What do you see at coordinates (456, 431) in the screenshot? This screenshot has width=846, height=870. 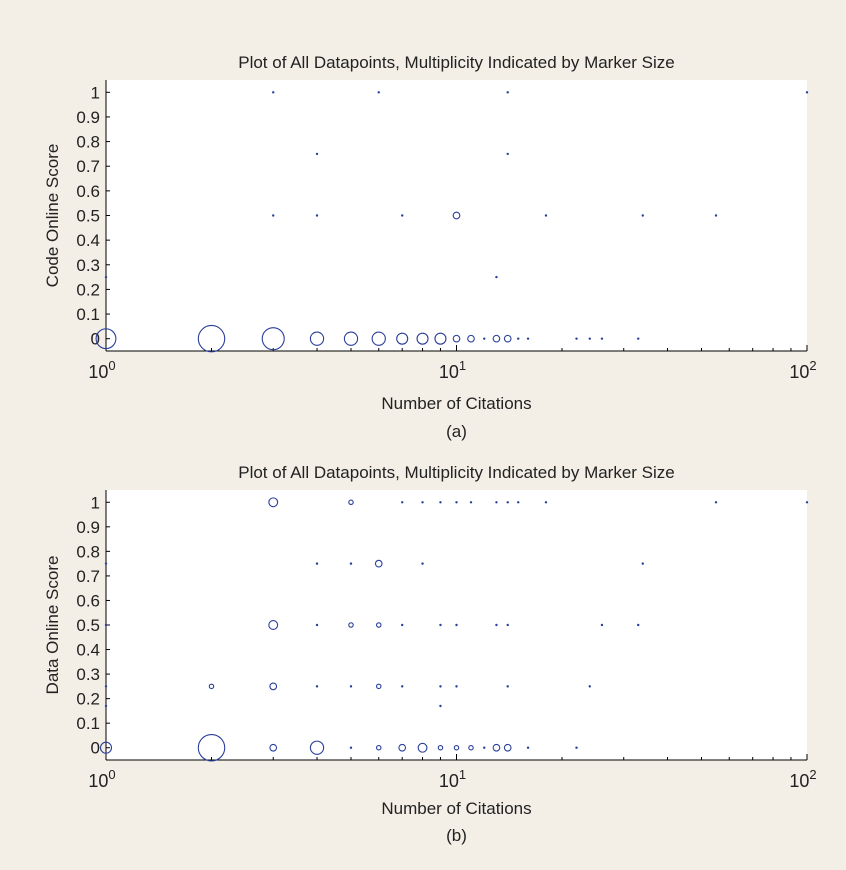 I see `panel-caption: (a)` at bounding box center [456, 431].